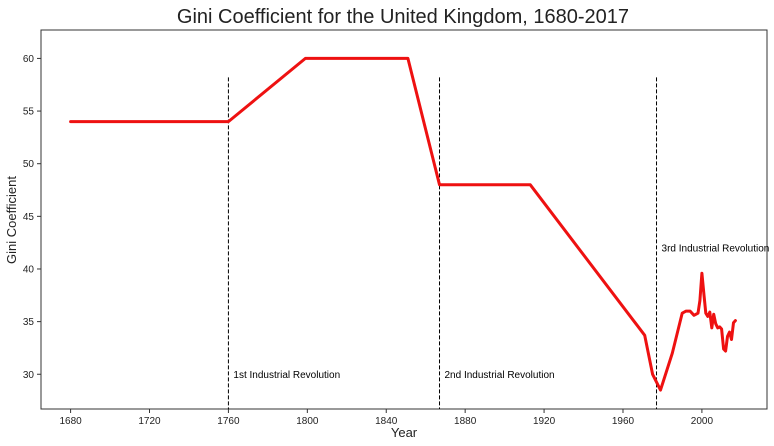  What do you see at coordinates (386, 421) in the screenshot?
I see `x-tick-label: 1840` at bounding box center [386, 421].